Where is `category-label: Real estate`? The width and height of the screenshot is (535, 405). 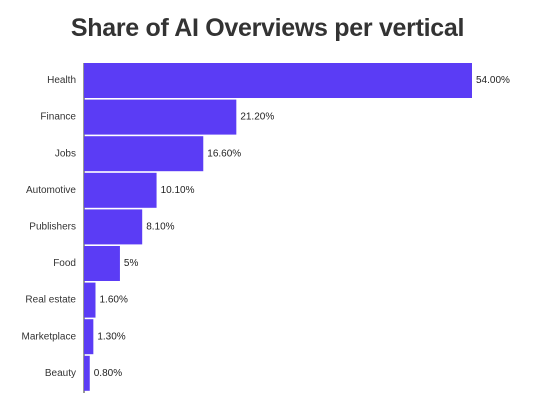 category-label: Real estate is located at coordinates (50, 300).